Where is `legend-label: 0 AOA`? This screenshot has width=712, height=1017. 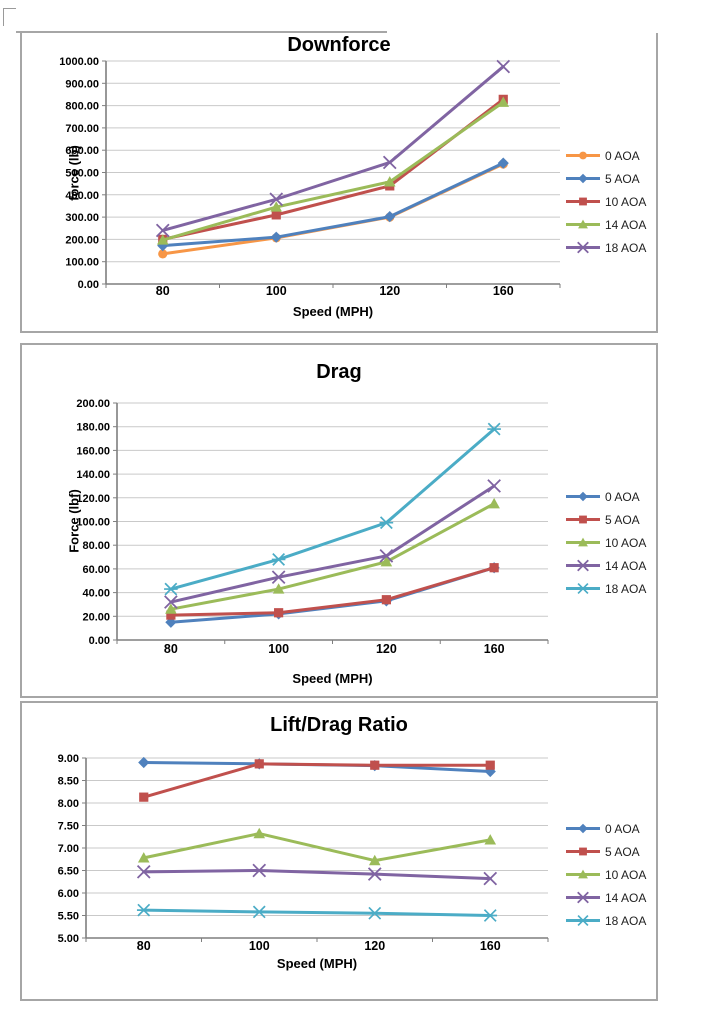 legend-label: 0 AOA is located at coordinates (622, 155).